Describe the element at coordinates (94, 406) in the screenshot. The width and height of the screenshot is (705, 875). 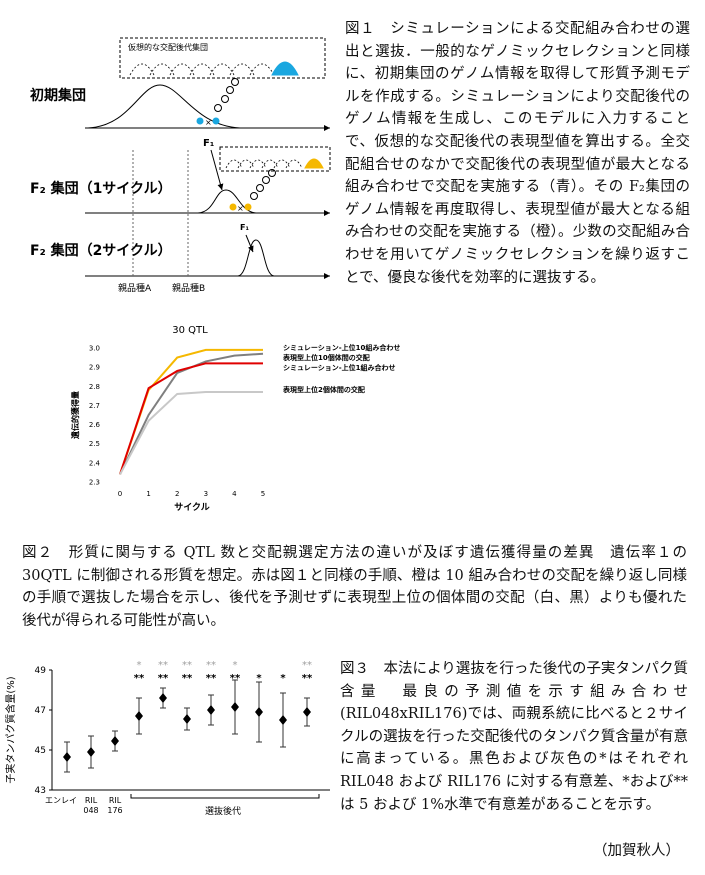
I see `y-tick-label: 2.7` at that location.